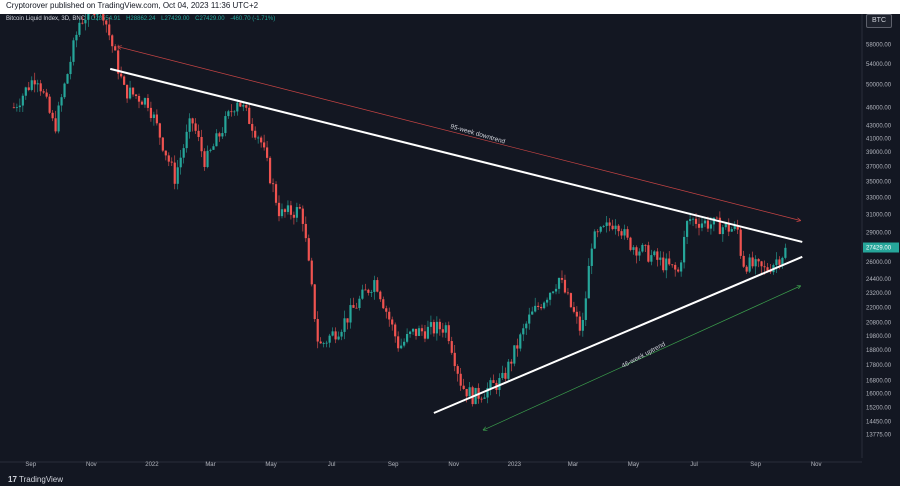 The height and width of the screenshot is (486, 900). I want to click on y-tick-label: 41000.00, so click(879, 139).